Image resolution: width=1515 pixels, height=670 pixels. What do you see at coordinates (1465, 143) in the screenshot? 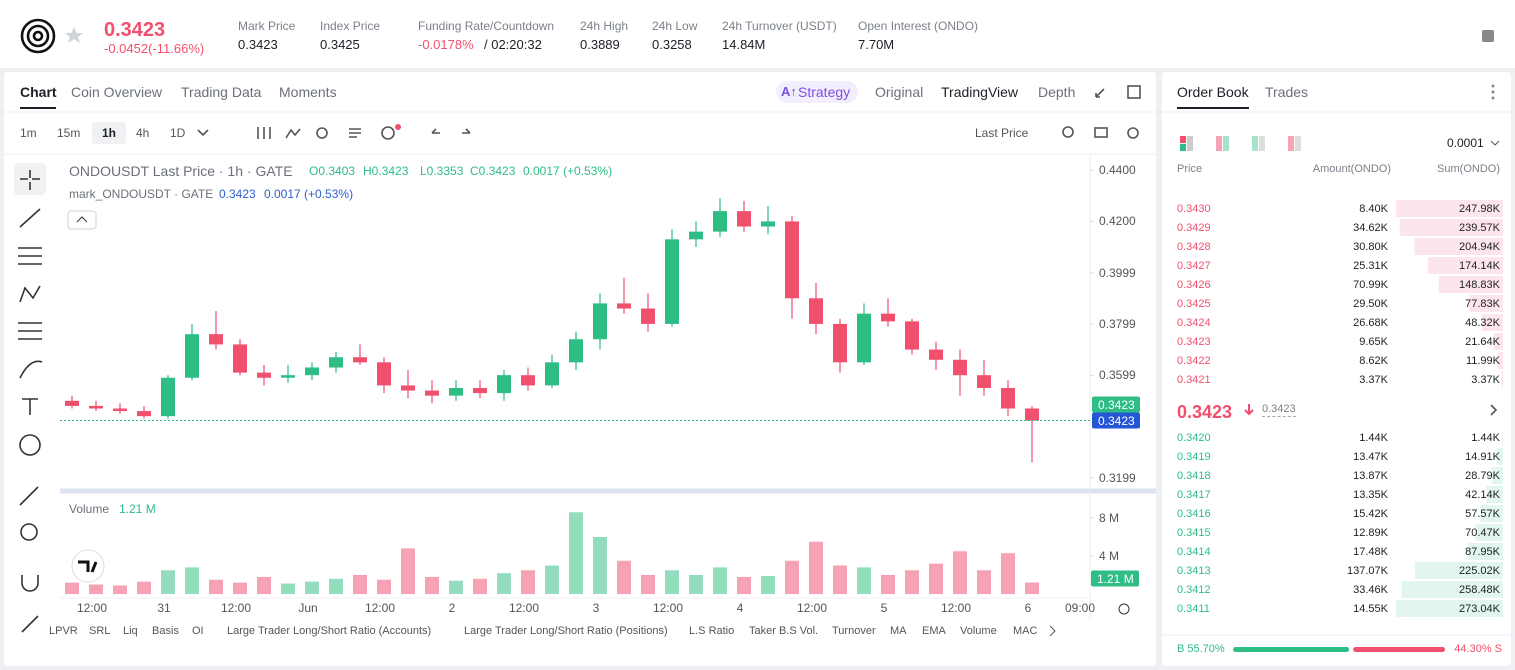
I see `precision: 0.0001` at bounding box center [1465, 143].